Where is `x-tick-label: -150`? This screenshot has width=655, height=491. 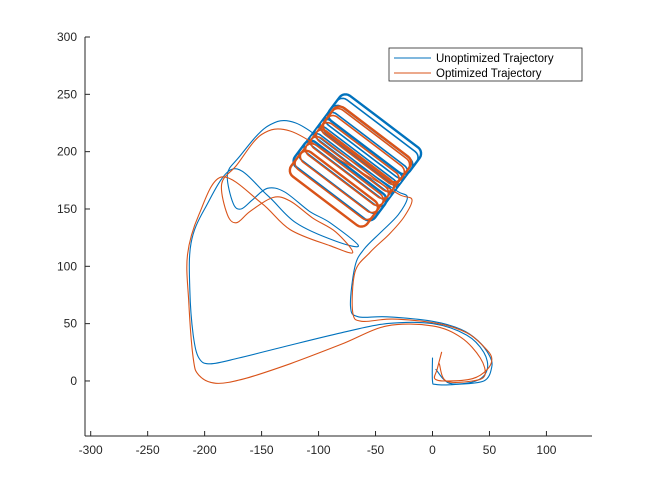 x-tick-label: -150 is located at coordinates (262, 450).